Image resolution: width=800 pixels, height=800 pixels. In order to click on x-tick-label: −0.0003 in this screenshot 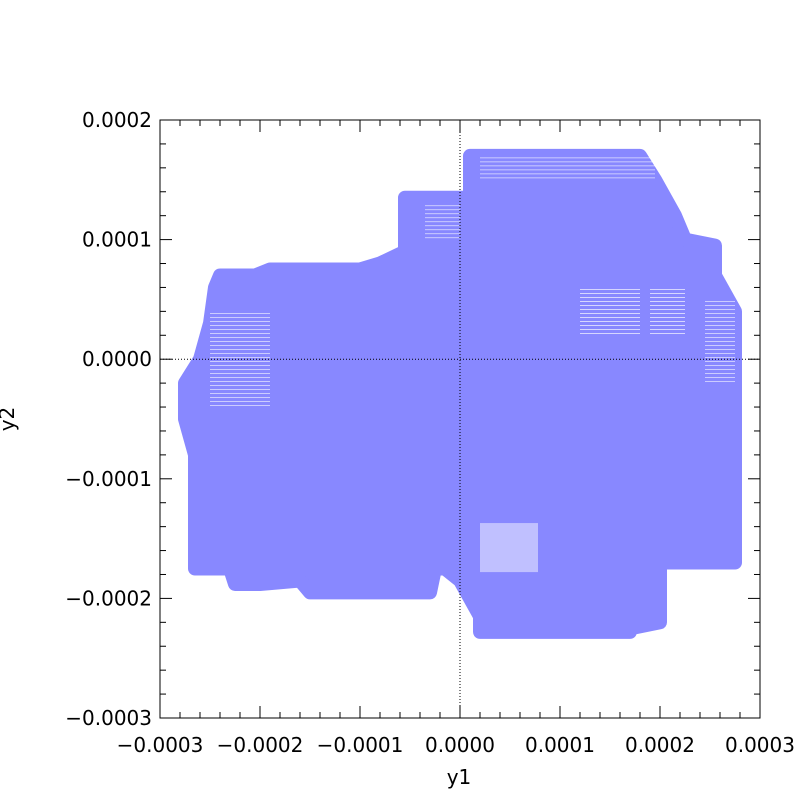, I will do `click(160, 745)`.